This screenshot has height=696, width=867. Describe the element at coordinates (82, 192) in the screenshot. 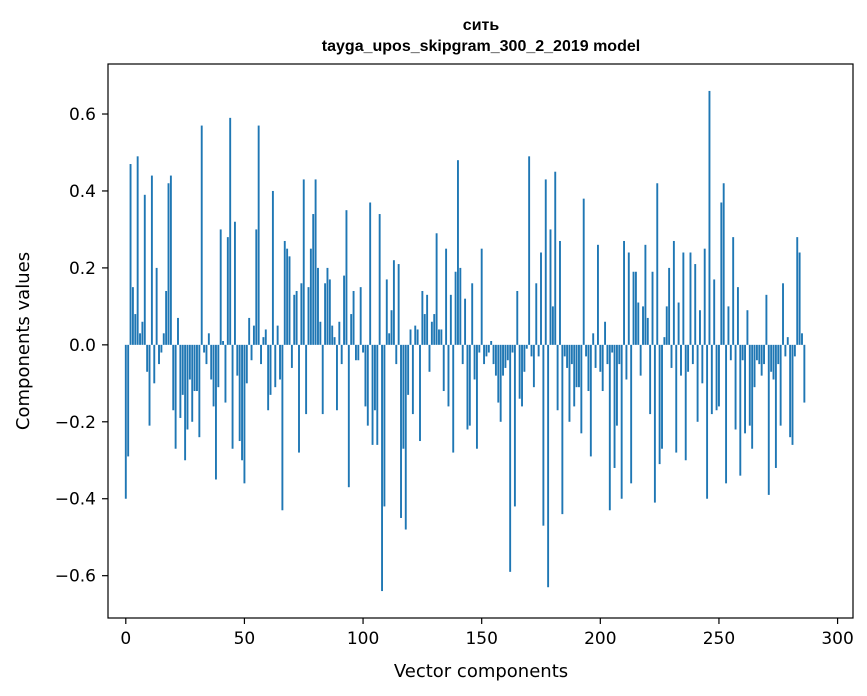

I see `y-tick-label: 0.4` at that location.